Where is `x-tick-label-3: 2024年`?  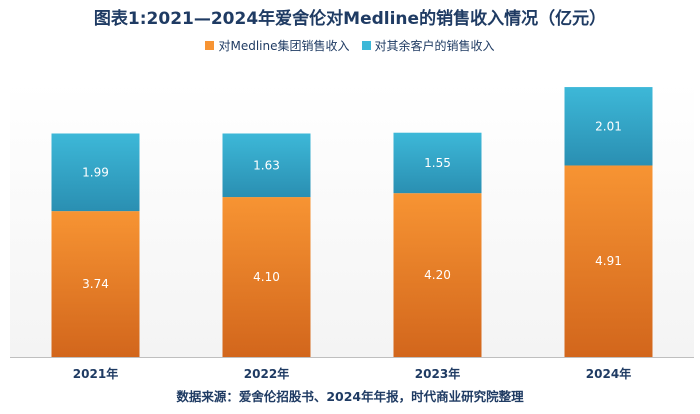 x-tick-label-3: 2024年 is located at coordinates (608, 373).